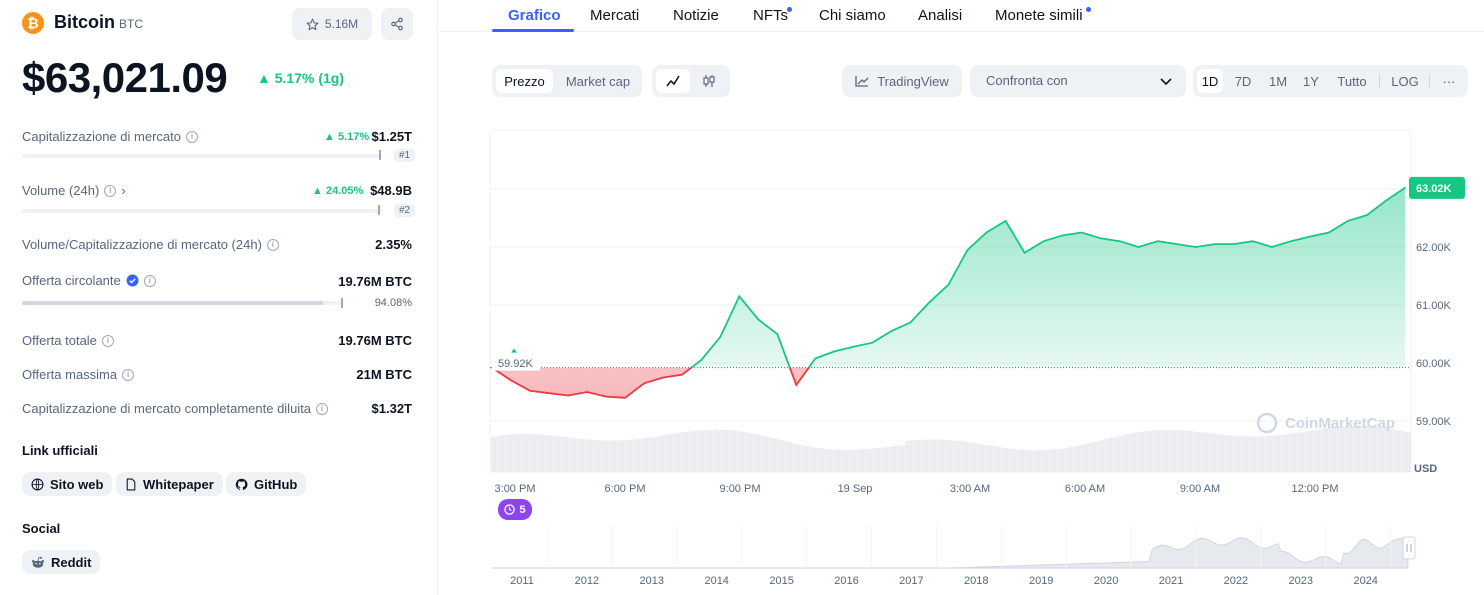 This screenshot has width=1484, height=595. What do you see at coordinates (615, 15) in the screenshot?
I see `tab-mercati: Mercati` at bounding box center [615, 15].